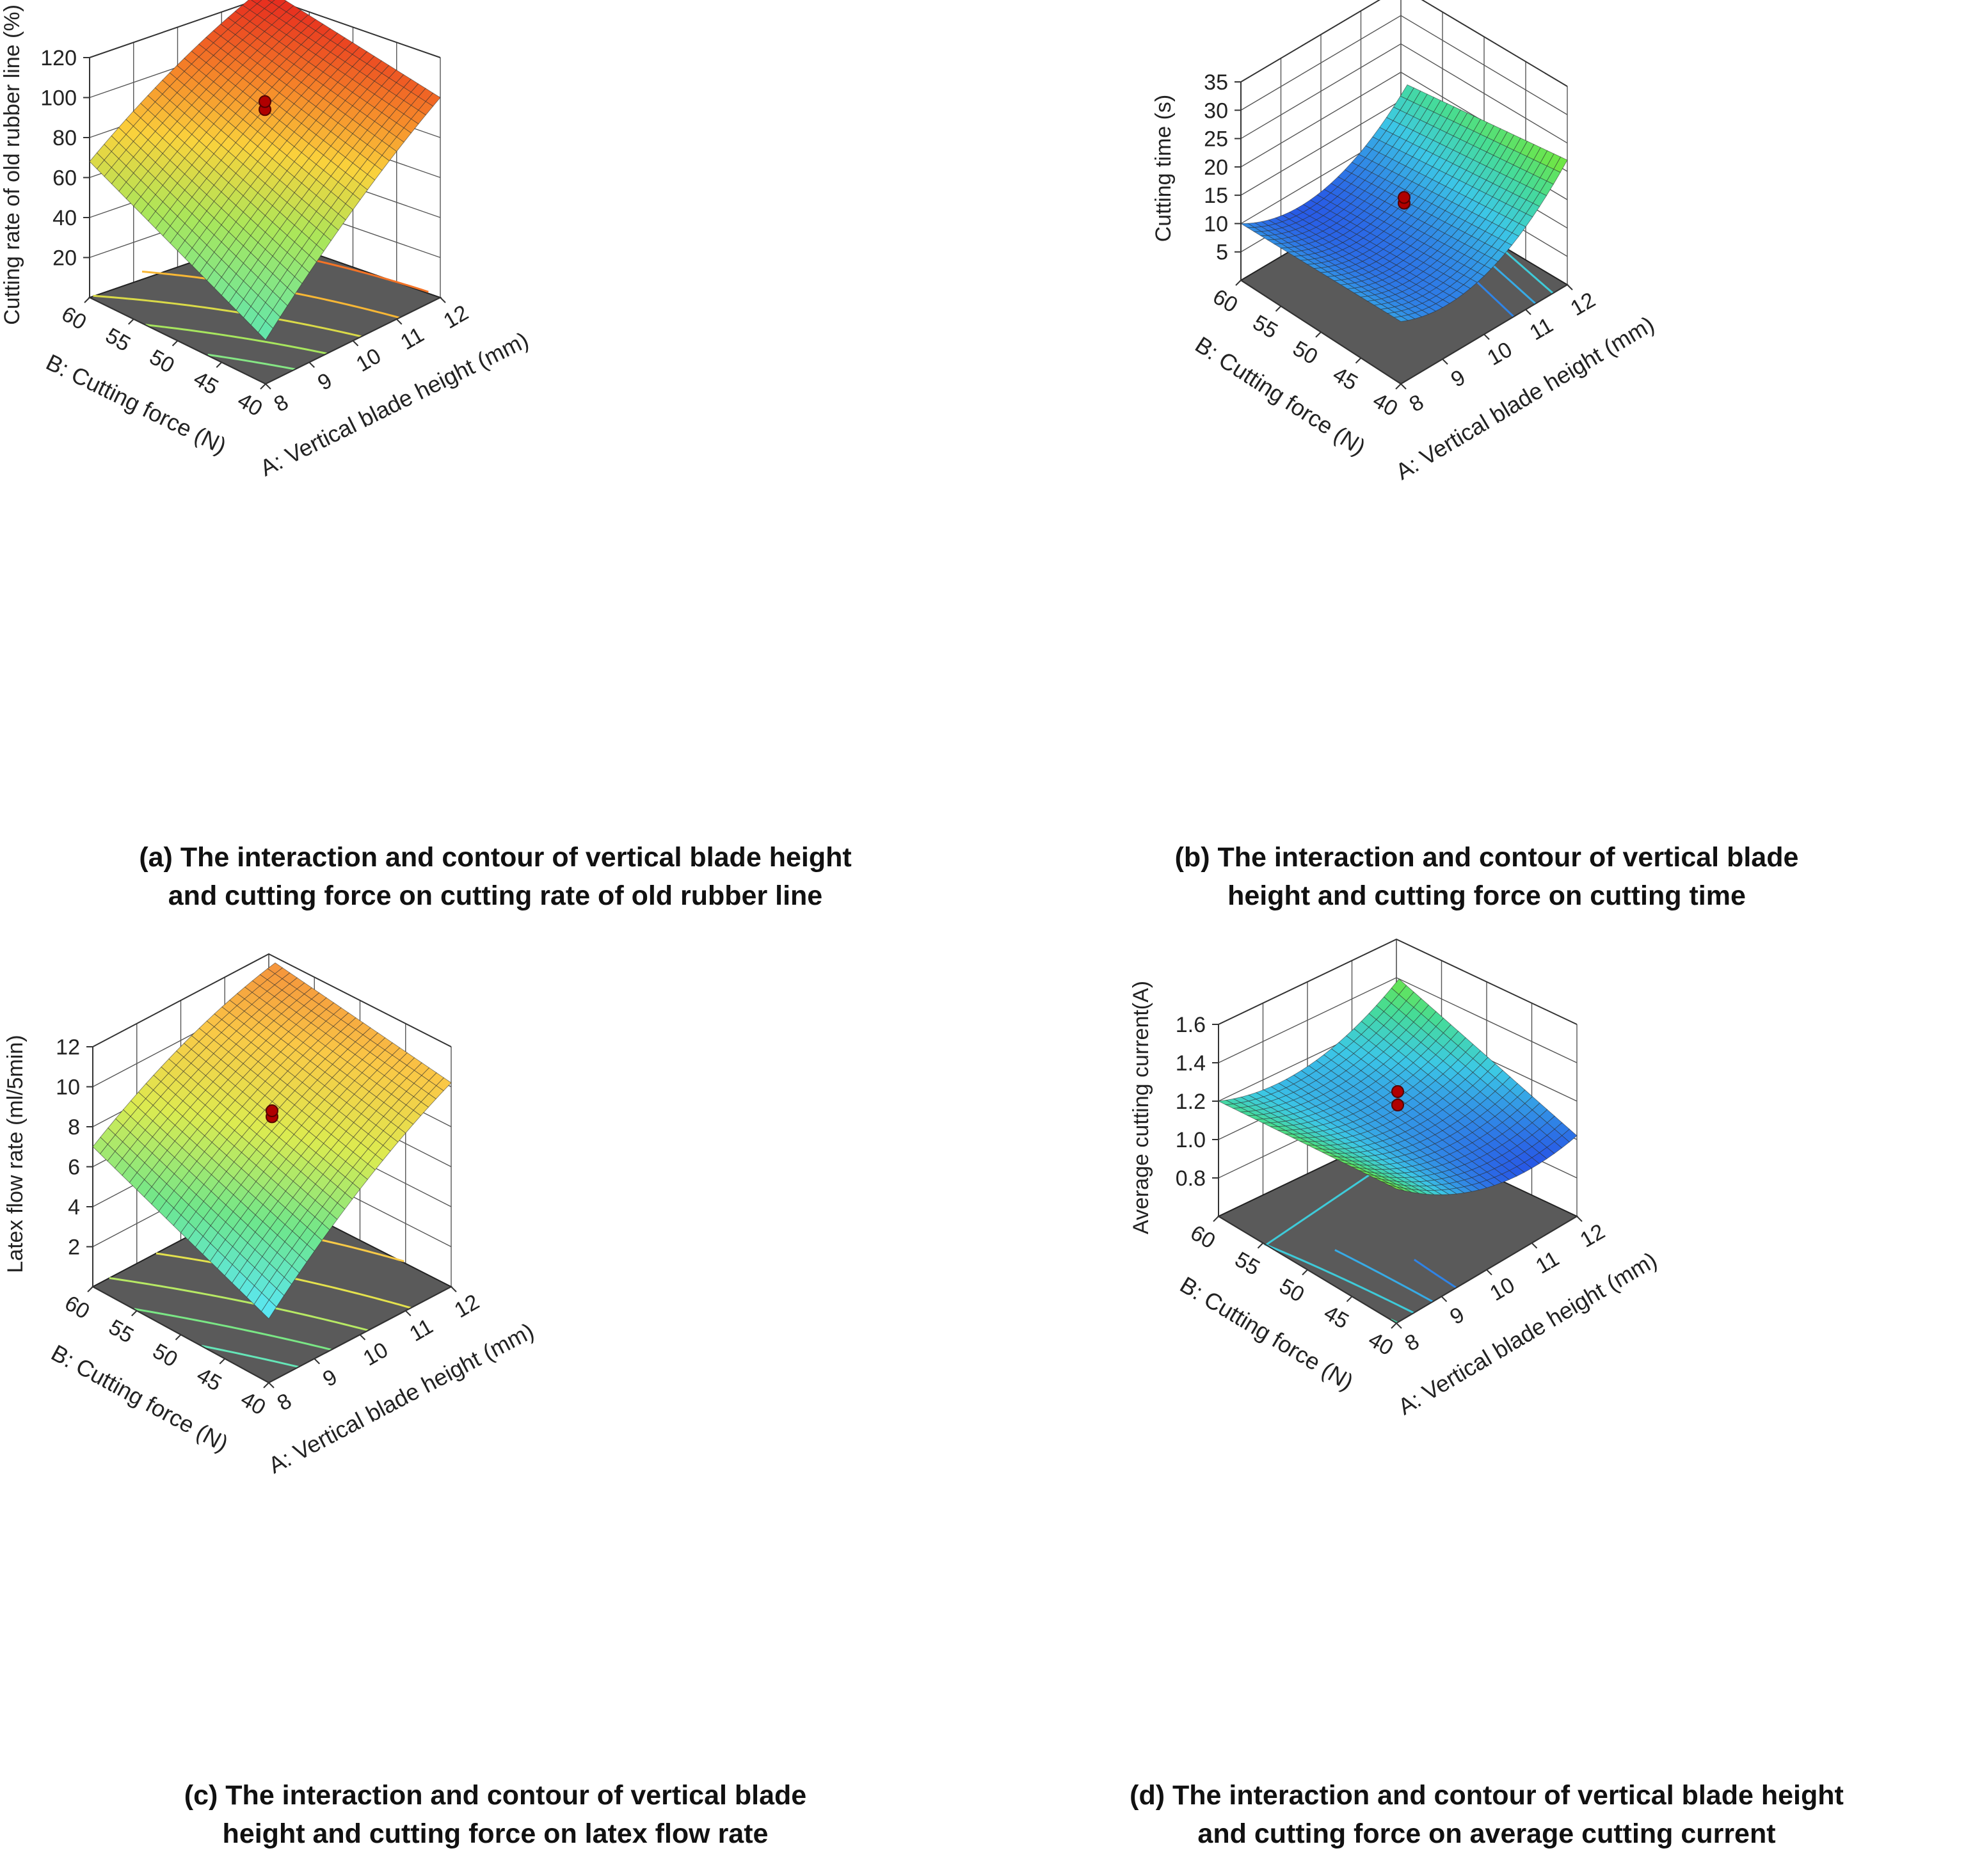 This screenshot has height=1876, width=1982. I want to click on z-tick-label: 20, so click(1216, 167).